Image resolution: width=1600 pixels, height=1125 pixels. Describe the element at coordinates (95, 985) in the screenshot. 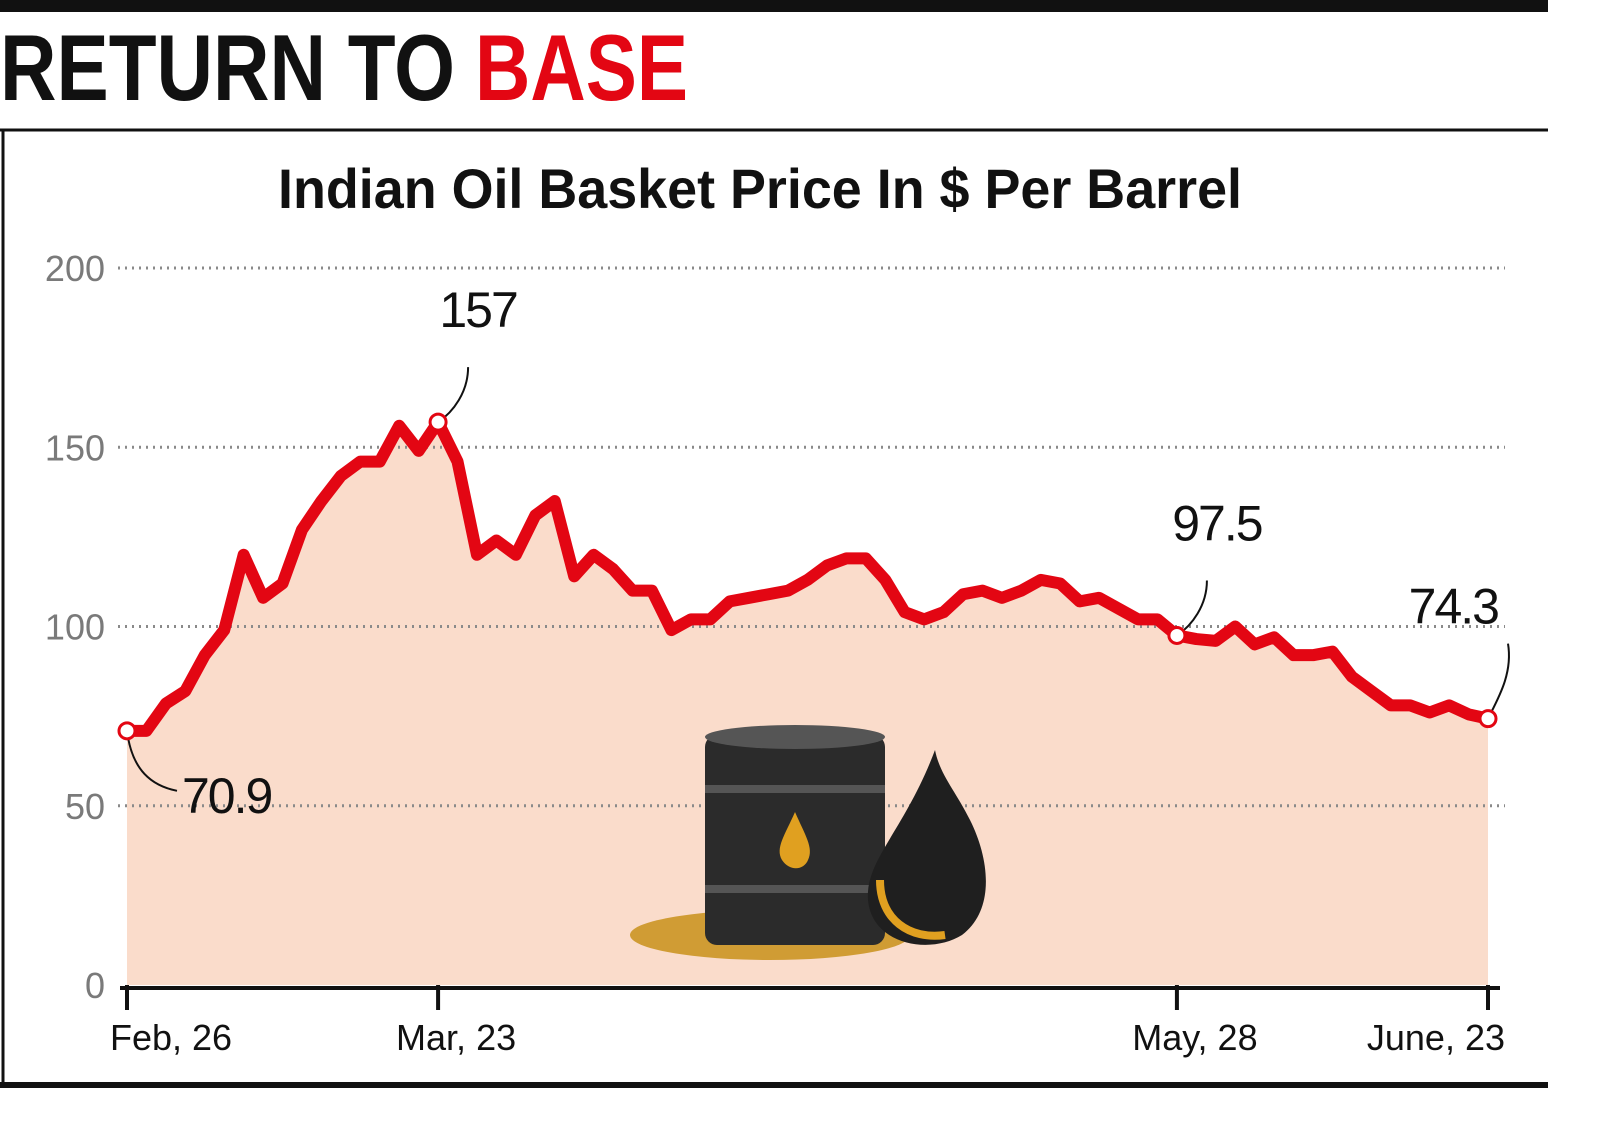

I see `y-tick-label: 0` at that location.